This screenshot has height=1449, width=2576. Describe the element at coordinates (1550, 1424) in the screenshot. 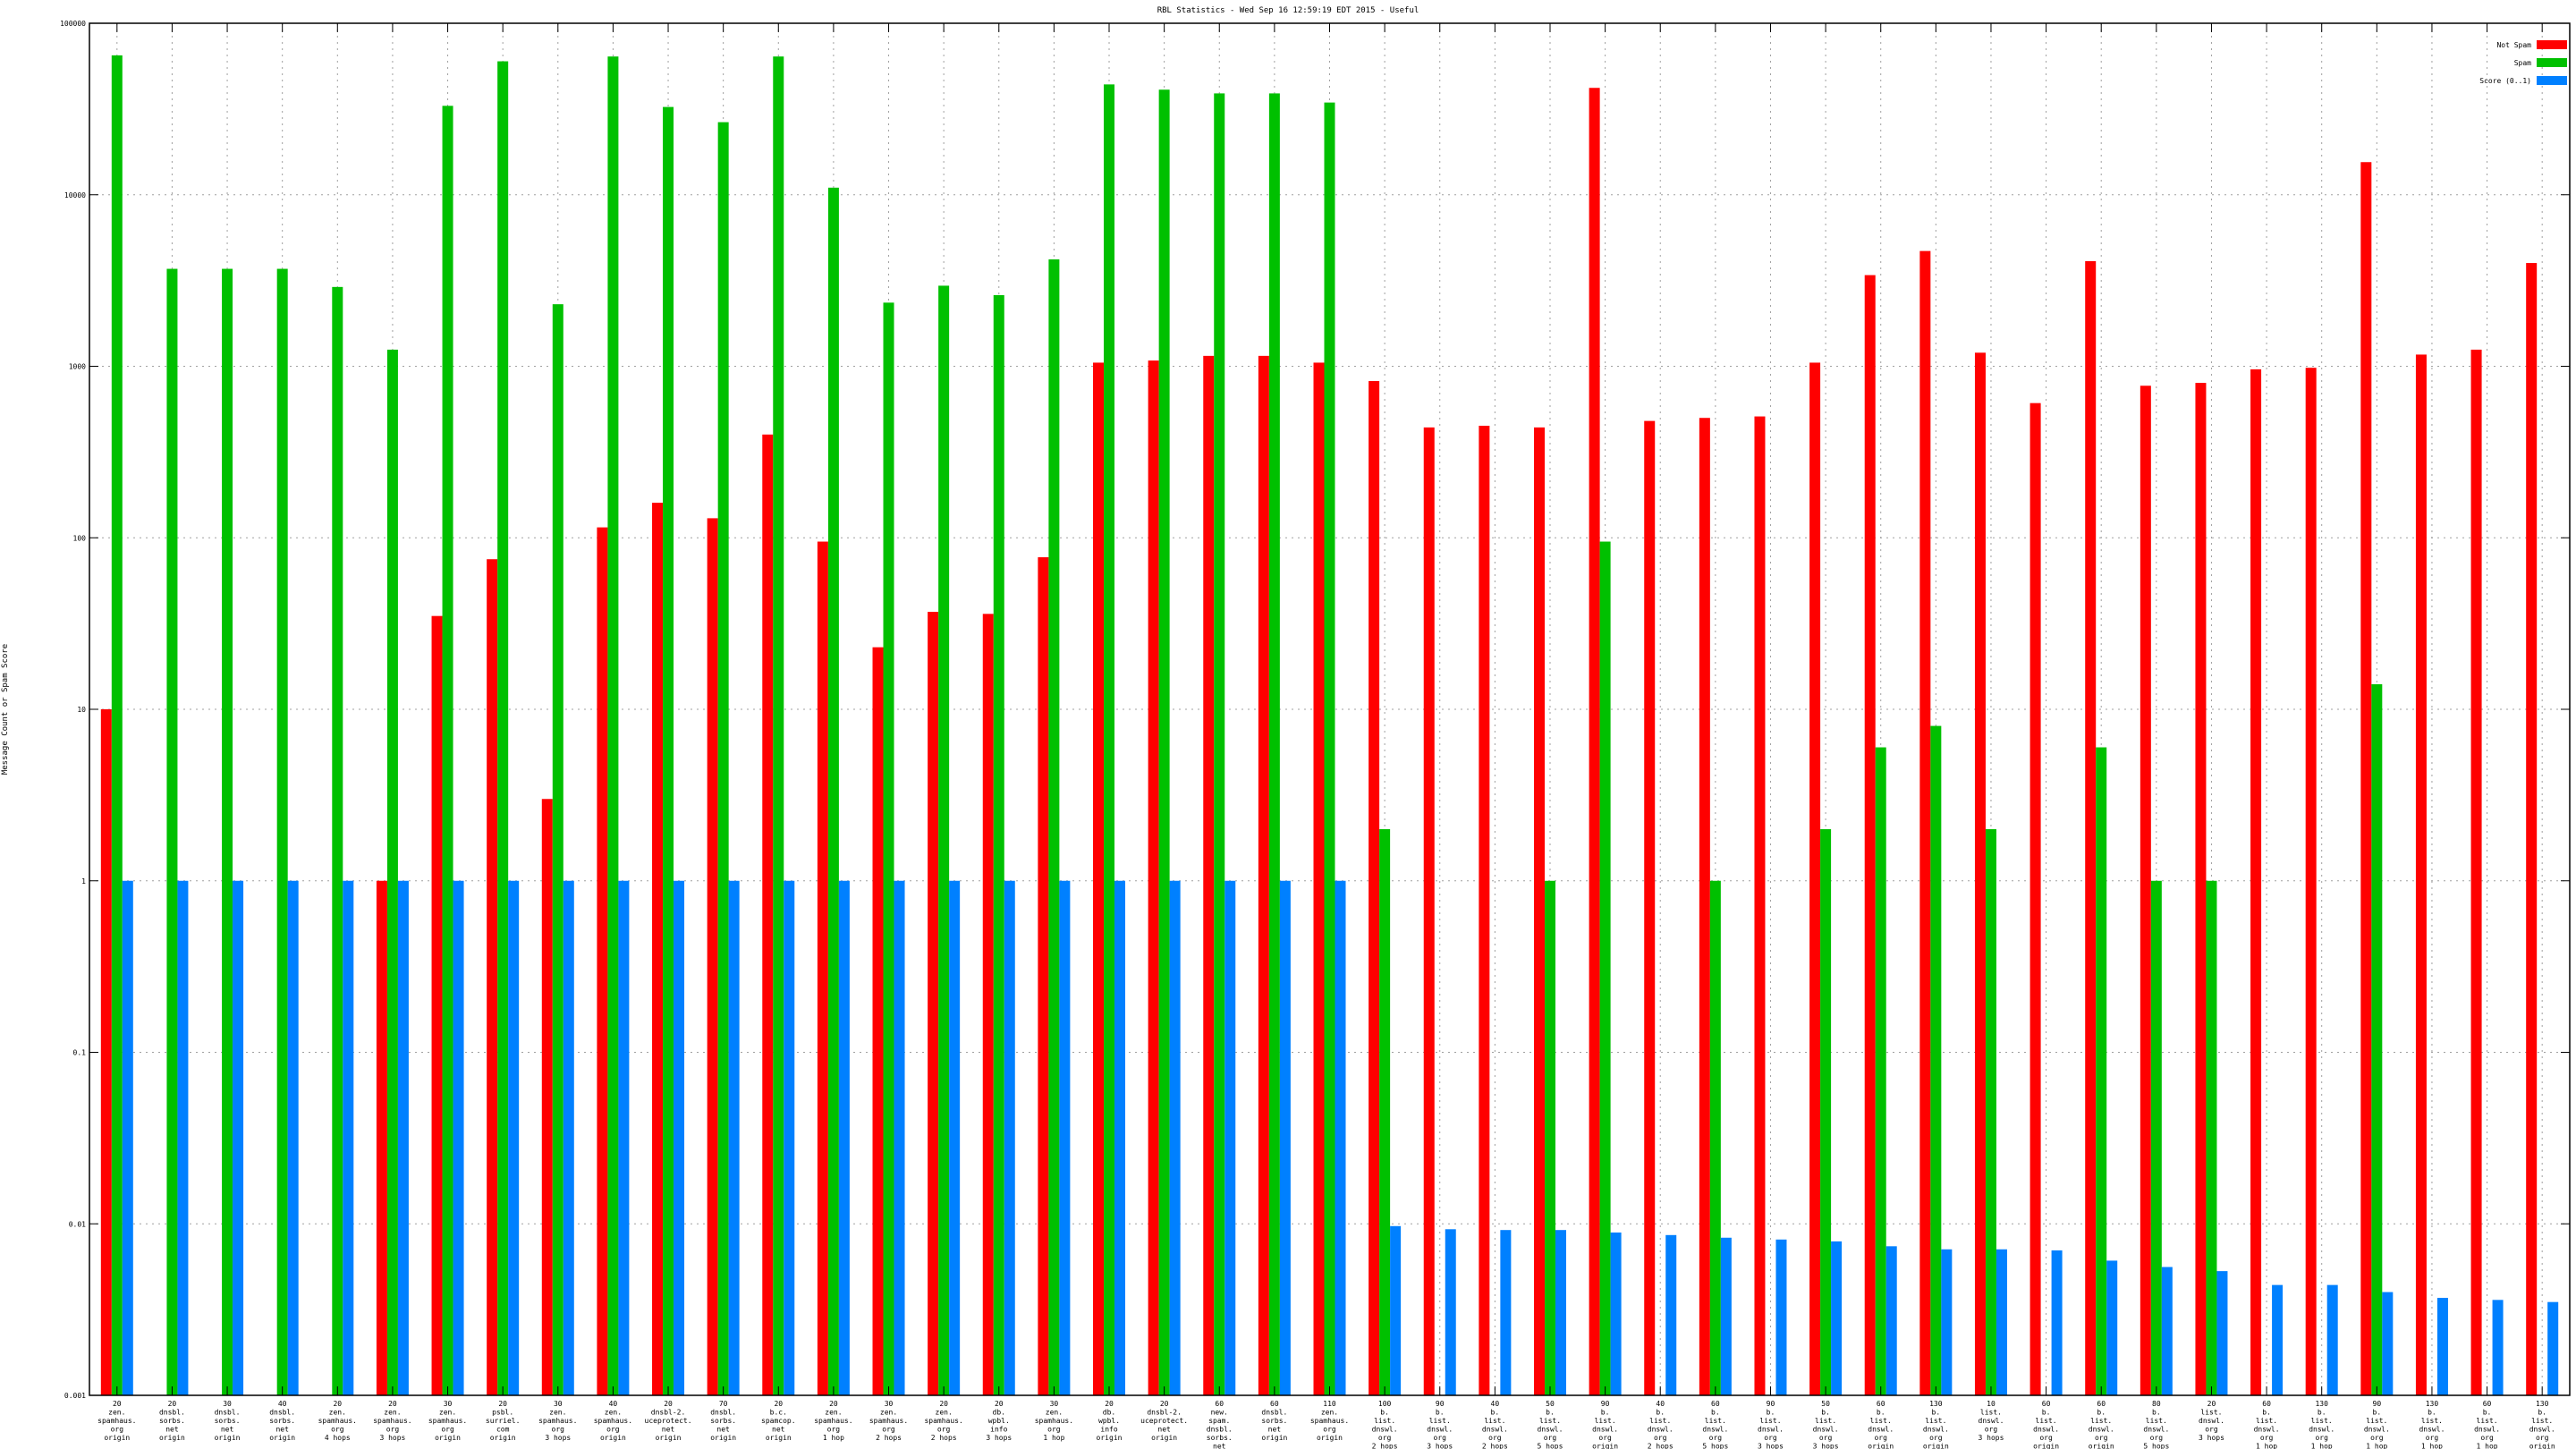

I see `x-category-label: 50 b. list. dnswl. org 5 hops` at that location.